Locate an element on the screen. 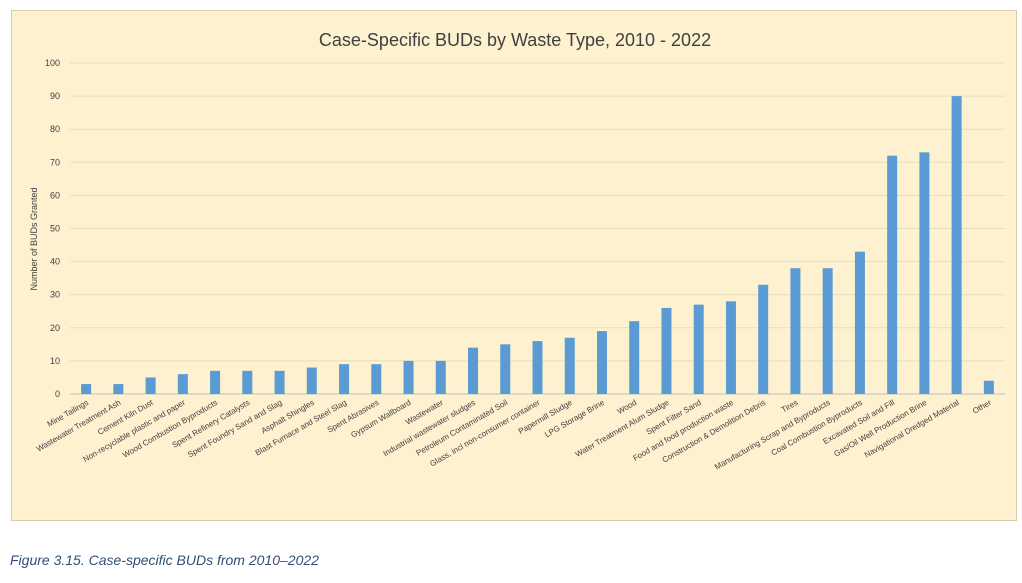  y-tick-label: 60 is located at coordinates (55, 195).